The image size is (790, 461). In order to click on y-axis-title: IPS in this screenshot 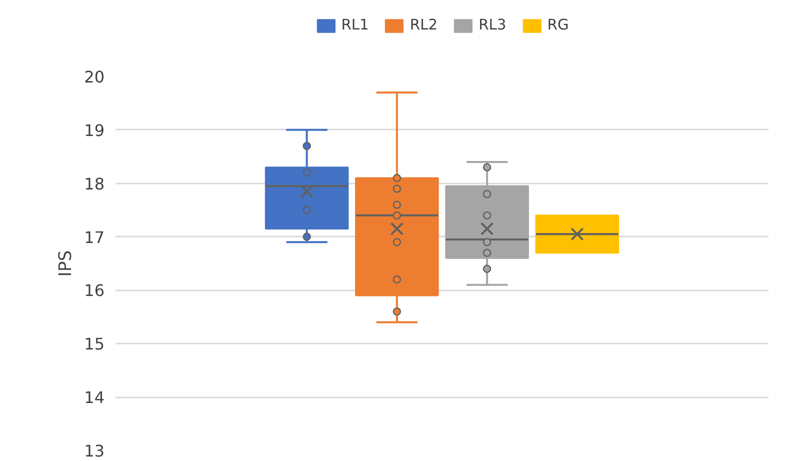, I will do `click(66, 263)`.